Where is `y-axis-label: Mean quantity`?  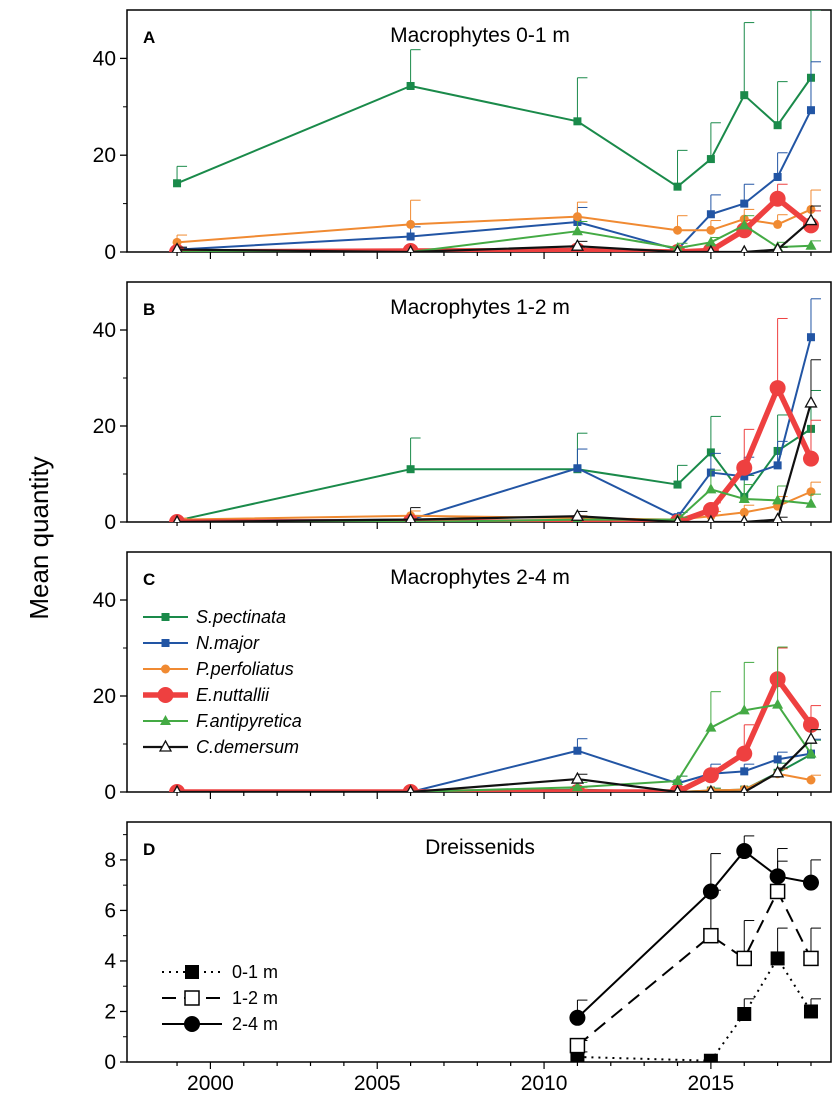
y-axis-label: Mean quantity is located at coordinates (39, 537).